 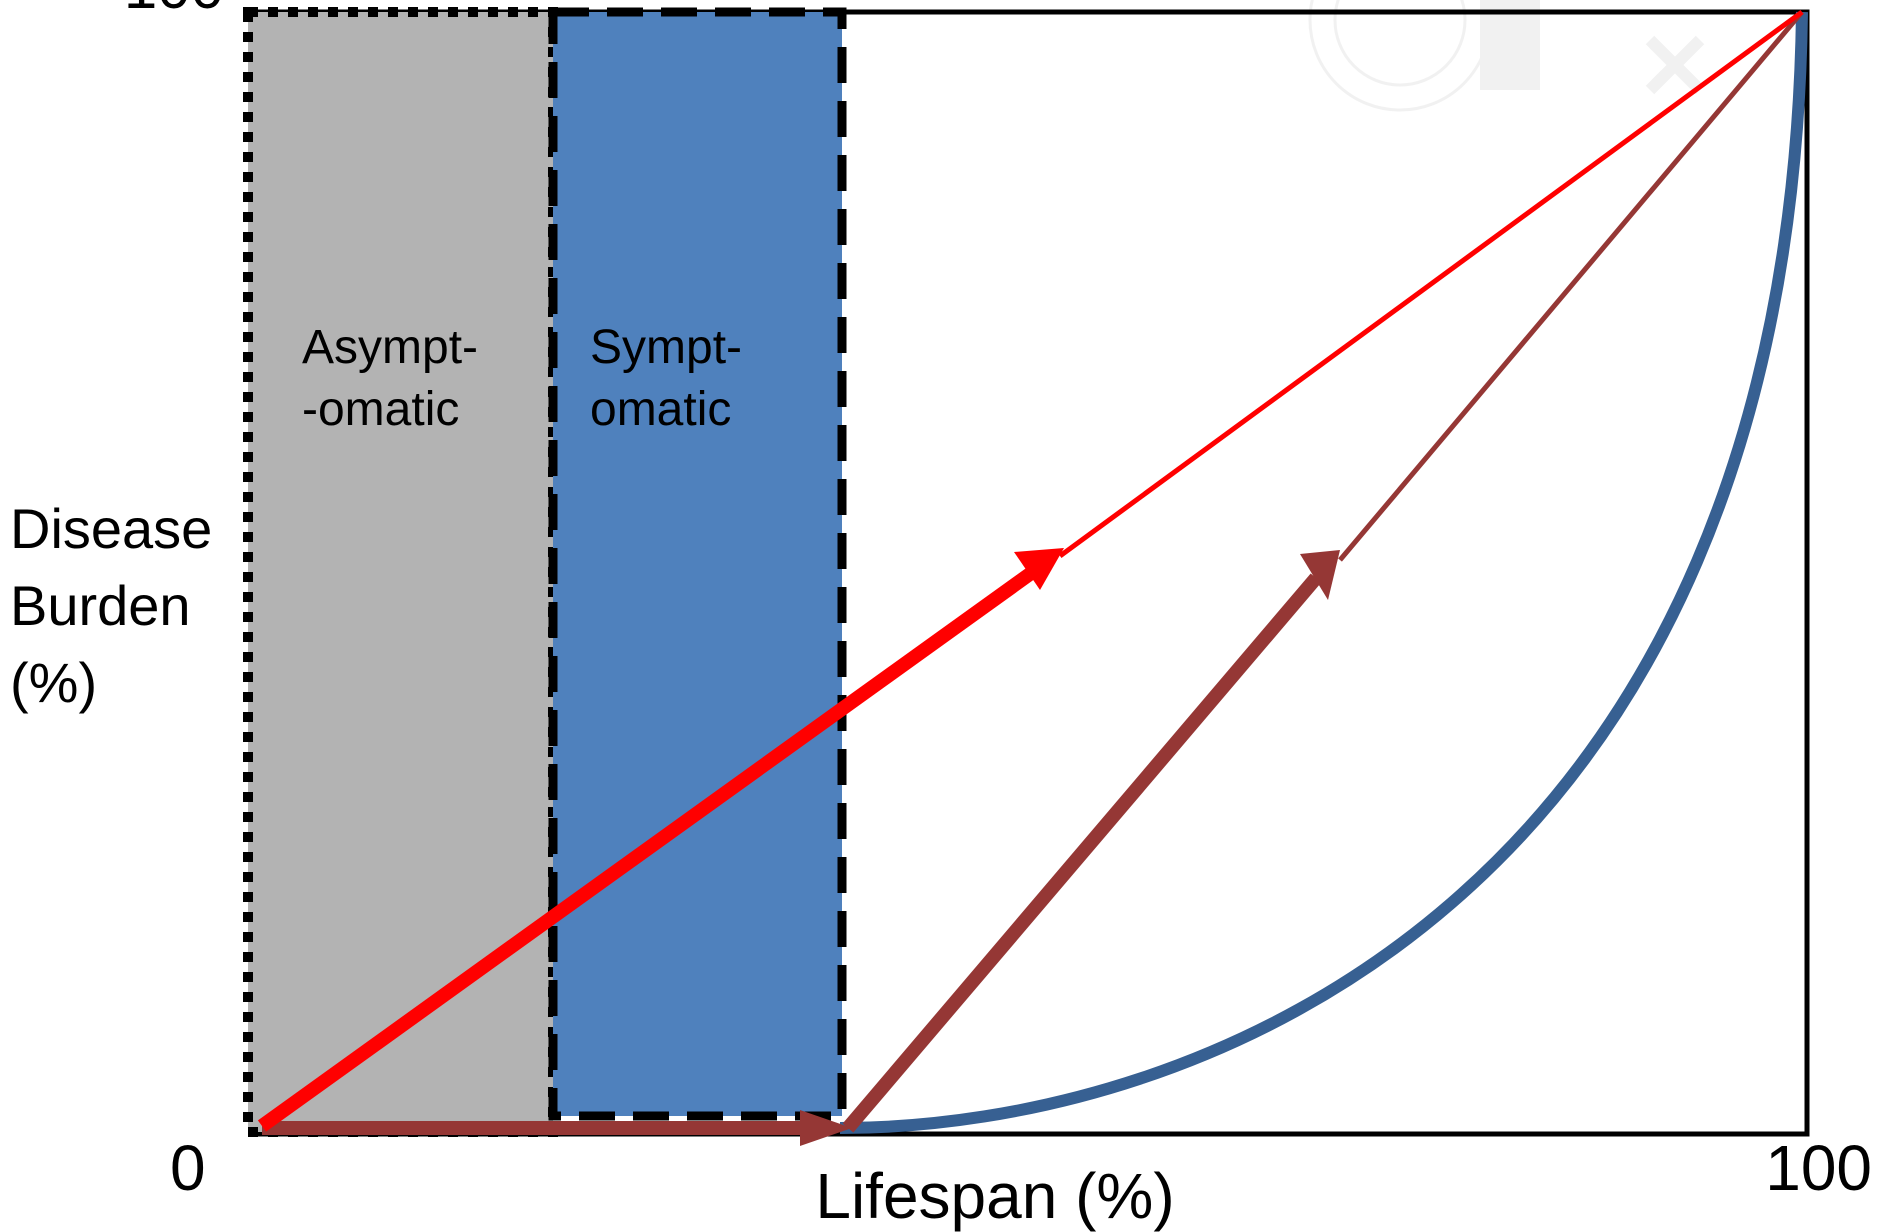 I want to click on asymptomatic-label-line-1: Asympt-, so click(x=390, y=347).